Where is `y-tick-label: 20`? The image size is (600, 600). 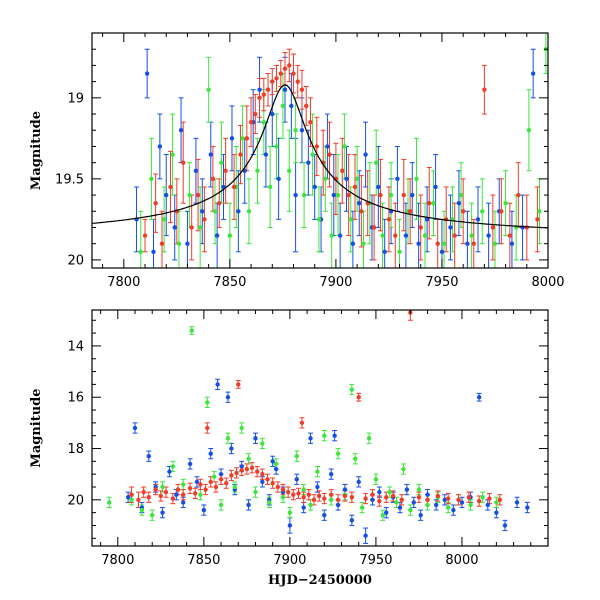
y-tick-label: 20 is located at coordinates (75, 500).